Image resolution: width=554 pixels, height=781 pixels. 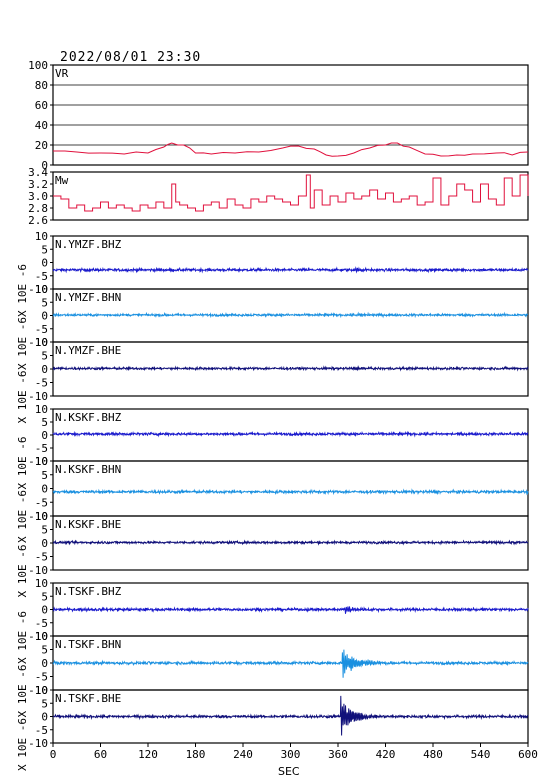 I want to click on x-tick-label: 600, so click(x=528, y=754).